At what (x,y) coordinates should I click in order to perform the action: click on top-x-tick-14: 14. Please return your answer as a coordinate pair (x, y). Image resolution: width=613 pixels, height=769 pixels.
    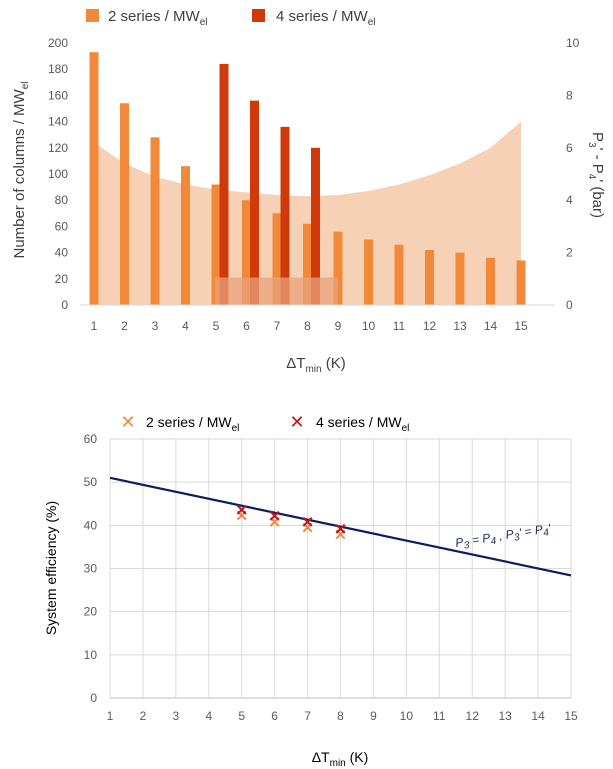
    Looking at the image, I should click on (491, 326).